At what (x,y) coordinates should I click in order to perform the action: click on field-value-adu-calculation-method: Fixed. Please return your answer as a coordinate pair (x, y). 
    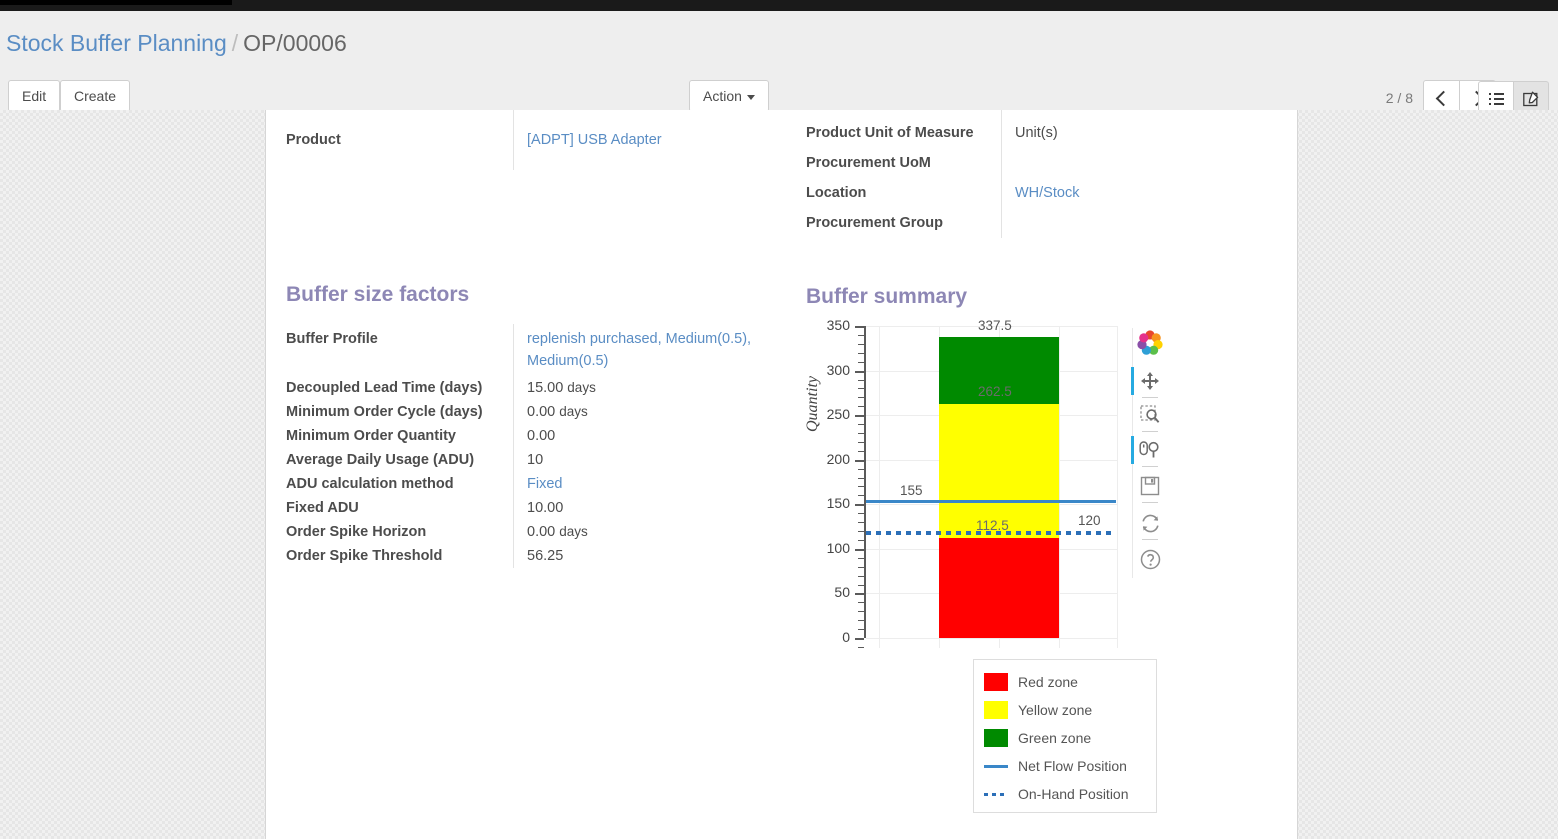
    Looking at the image, I should click on (545, 484).